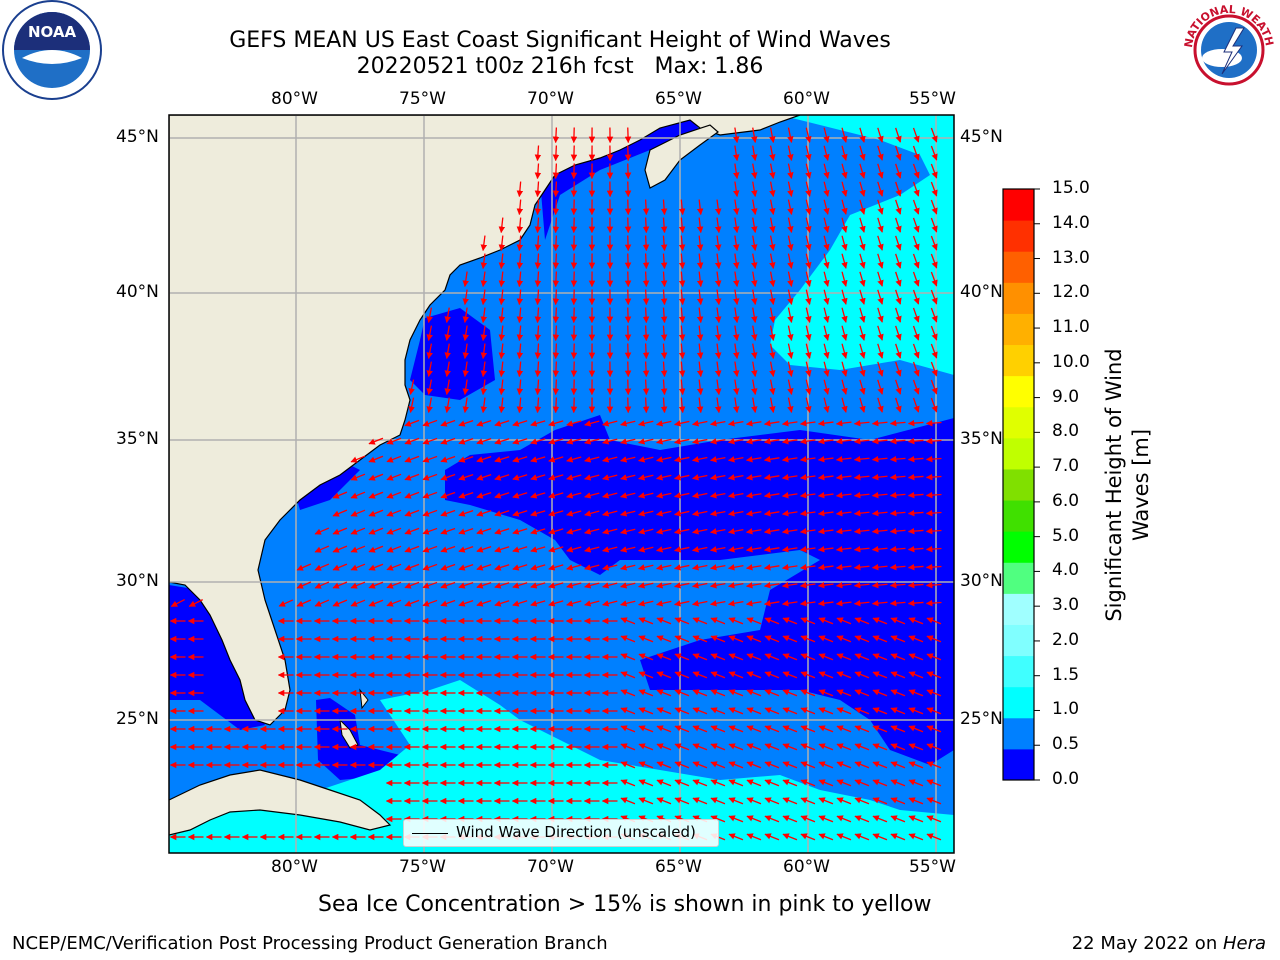 Image resolution: width=1280 pixels, height=960 pixels. What do you see at coordinates (294, 867) in the screenshot?
I see `lon-label-bottom-80w: 80°W` at bounding box center [294, 867].